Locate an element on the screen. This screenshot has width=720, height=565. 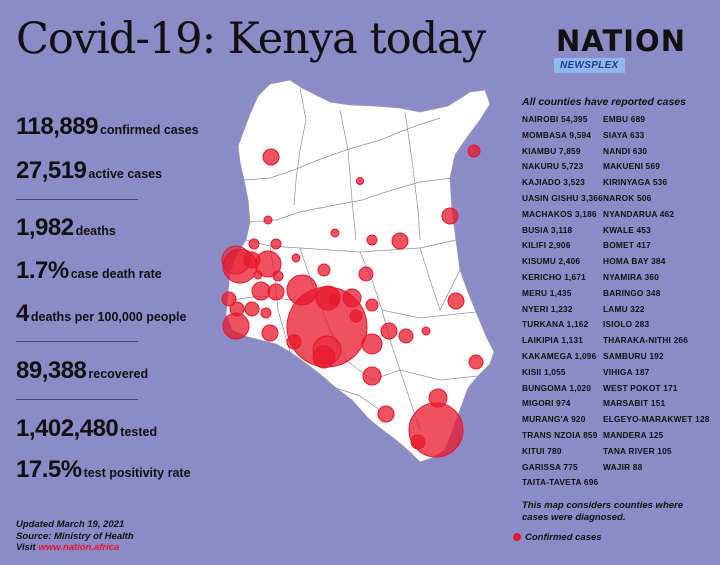
county-row: TRANS NZOIA 859 is located at coordinates (560, 435).